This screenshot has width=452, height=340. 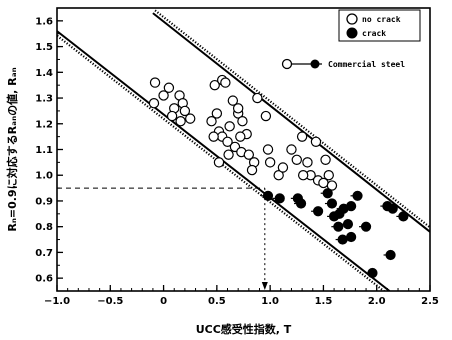 I want to click on dashed-guide, so click(x=162, y=238).